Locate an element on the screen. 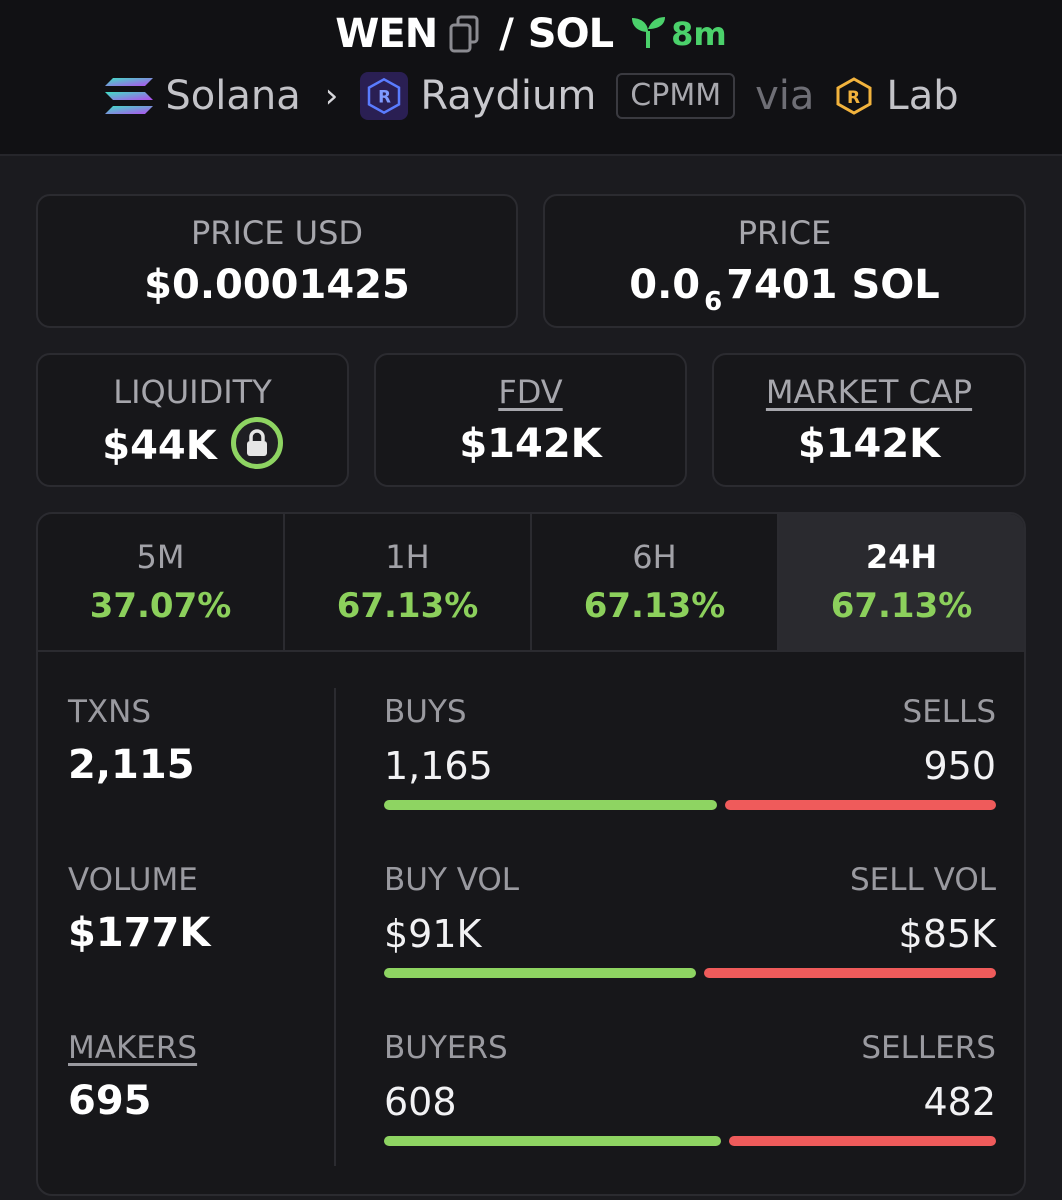 This screenshot has width=1062, height=1200. sells-bar is located at coordinates (860, 805).